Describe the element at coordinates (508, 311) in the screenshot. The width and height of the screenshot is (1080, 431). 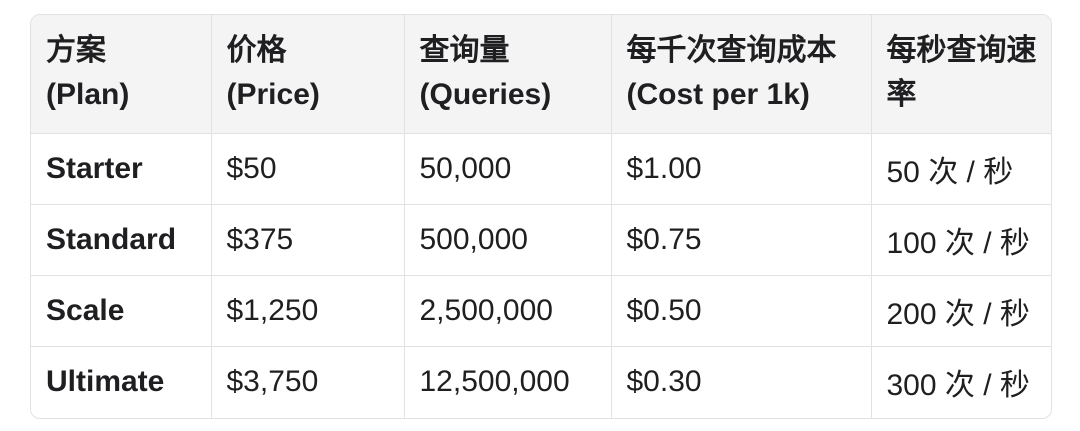
I see `cell-queries: 2,500,000` at that location.